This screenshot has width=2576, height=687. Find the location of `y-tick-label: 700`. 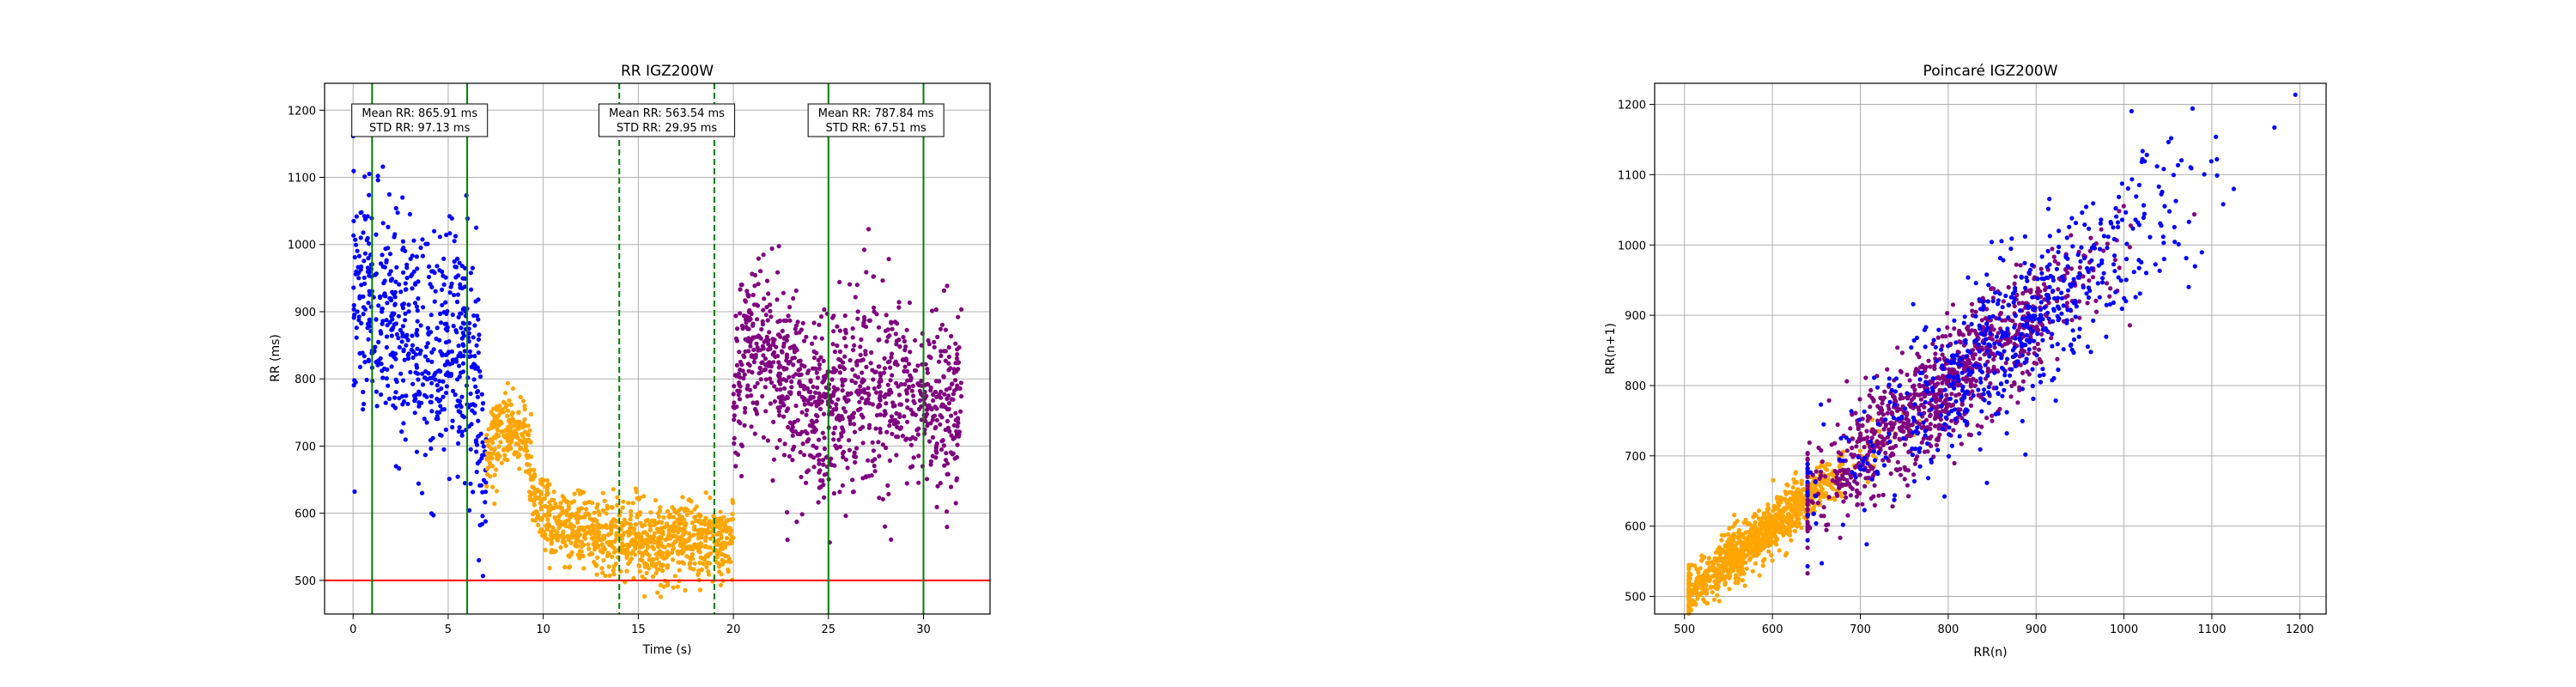

y-tick-label: 700 is located at coordinates (305, 447).